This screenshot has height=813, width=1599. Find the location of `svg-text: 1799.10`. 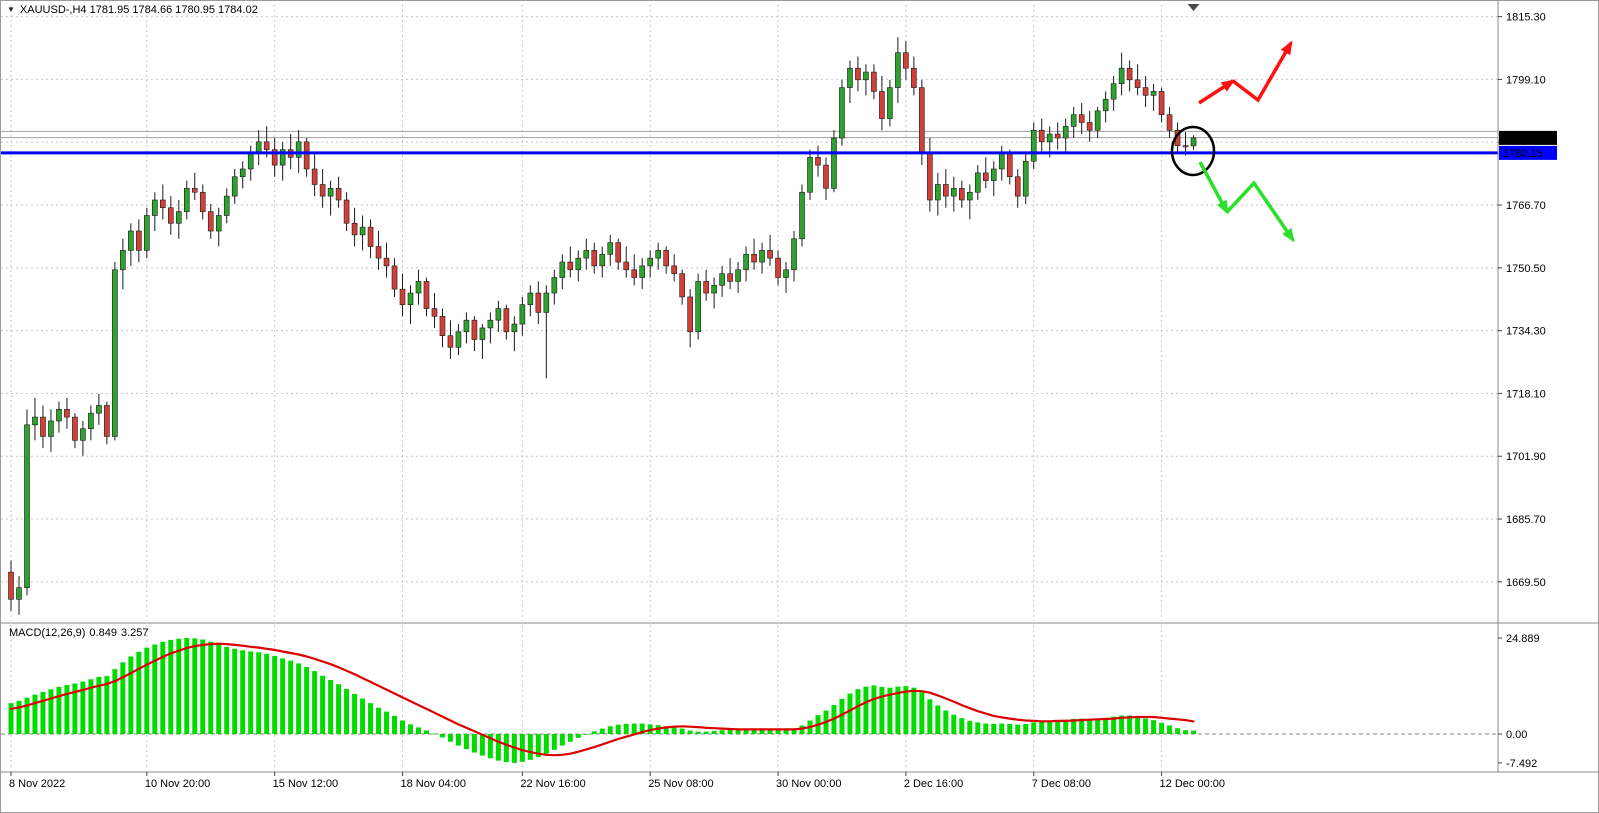

svg-text: 1799.10 is located at coordinates (1526, 80).